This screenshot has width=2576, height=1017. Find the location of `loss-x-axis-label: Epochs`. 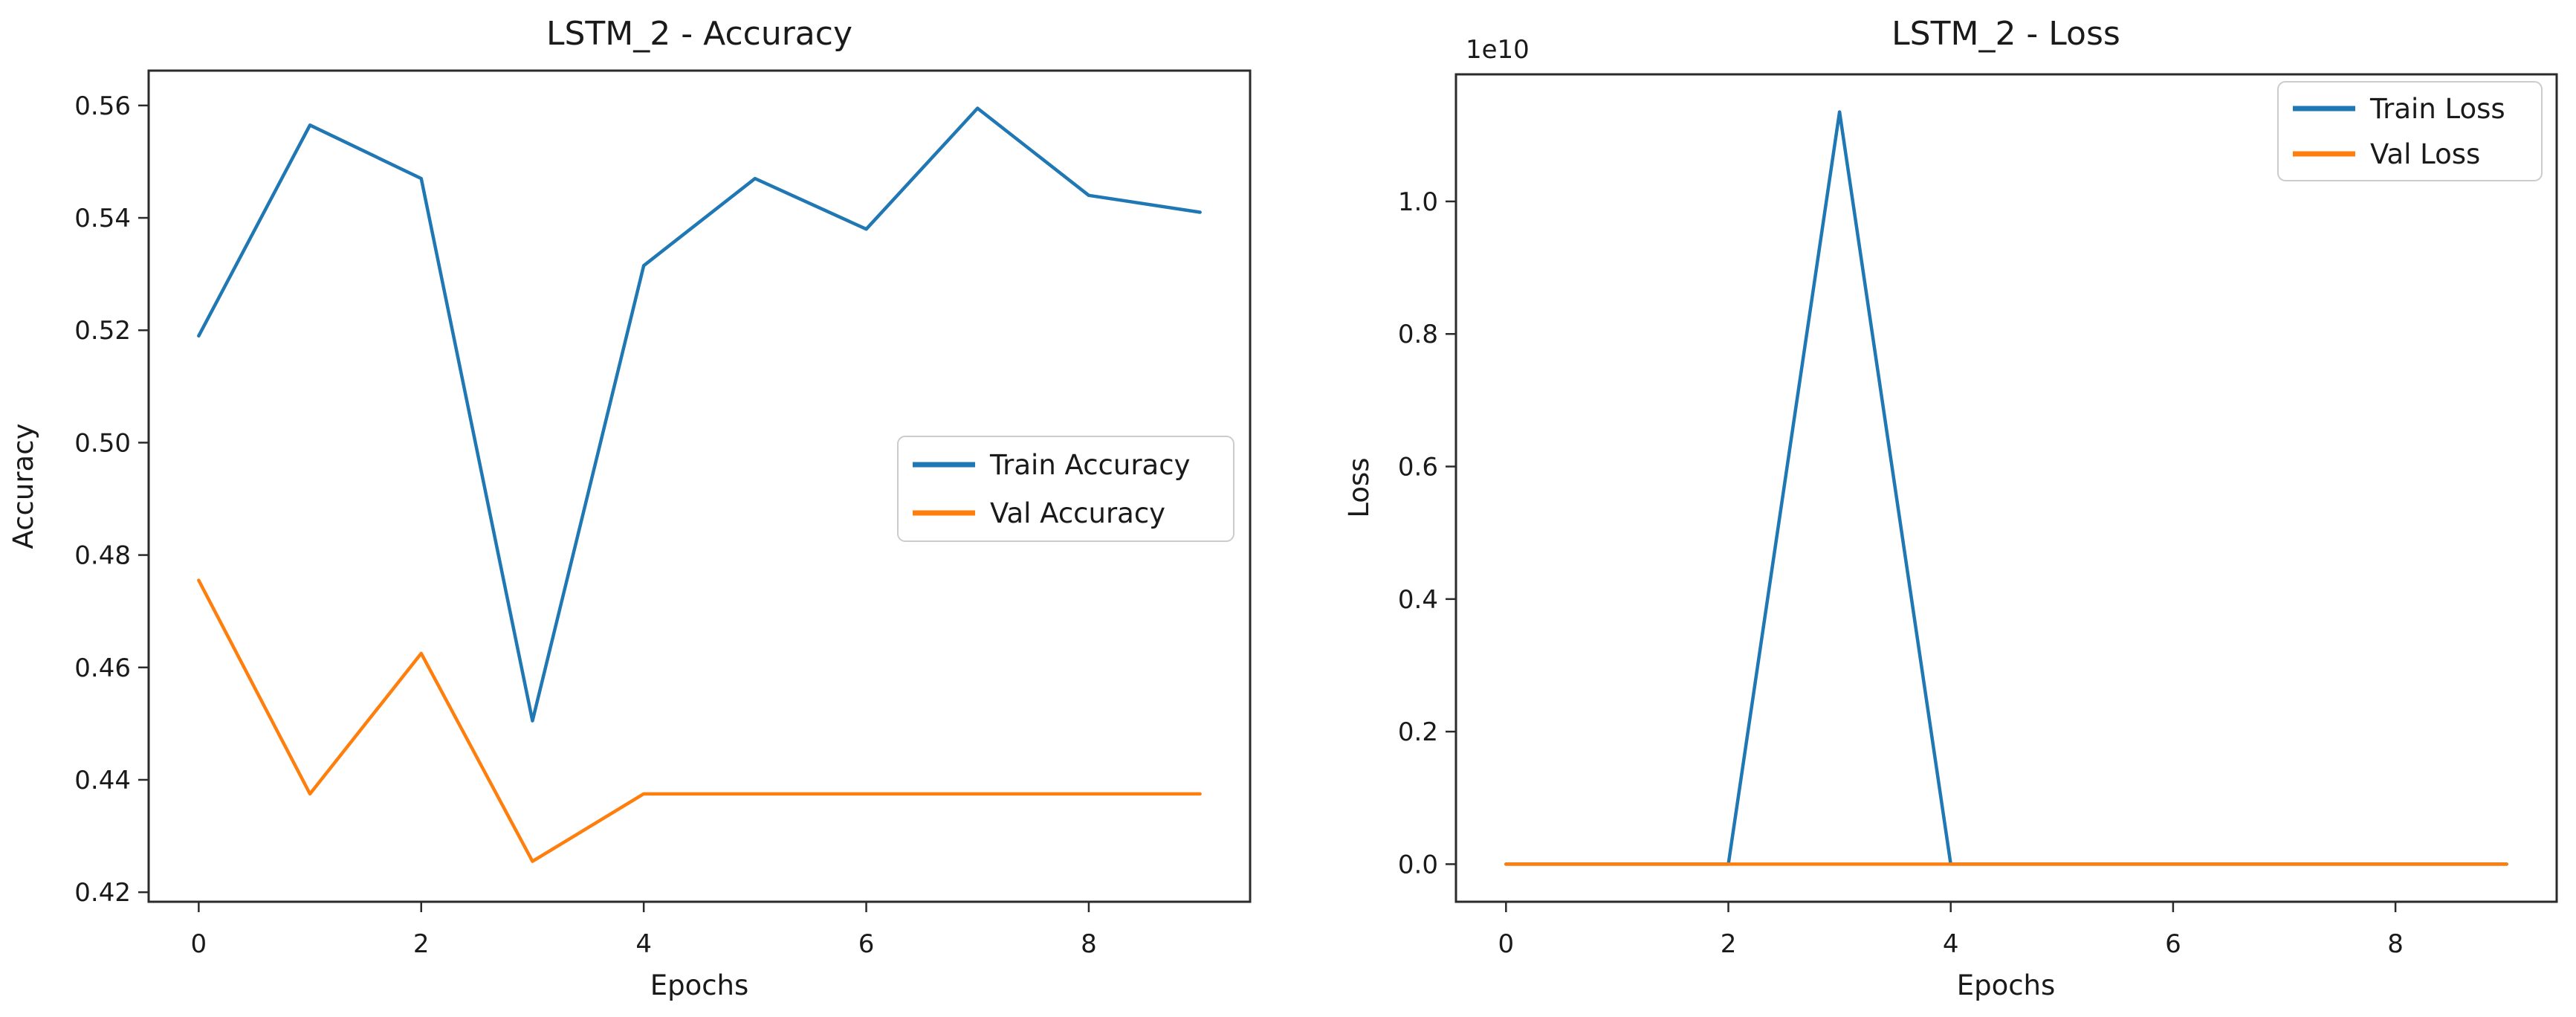

loss-x-axis-label: Epochs is located at coordinates (2006, 985).